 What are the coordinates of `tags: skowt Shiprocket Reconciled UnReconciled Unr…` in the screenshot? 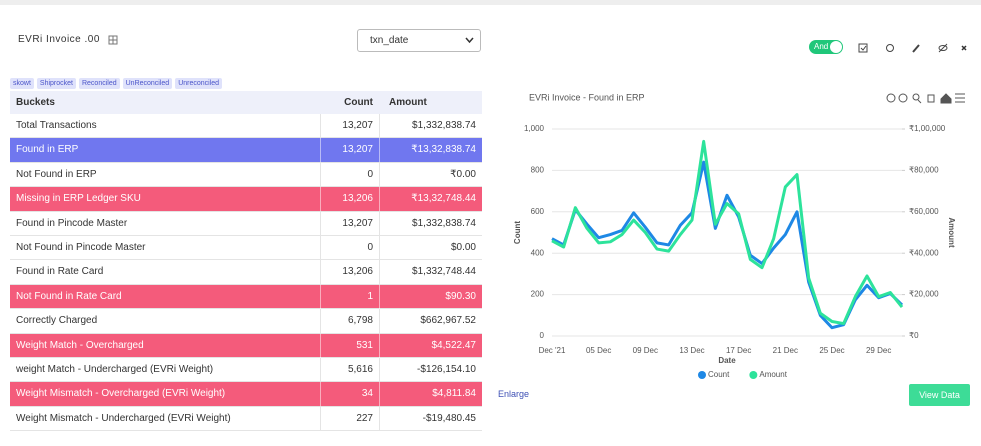 It's located at (117, 81).